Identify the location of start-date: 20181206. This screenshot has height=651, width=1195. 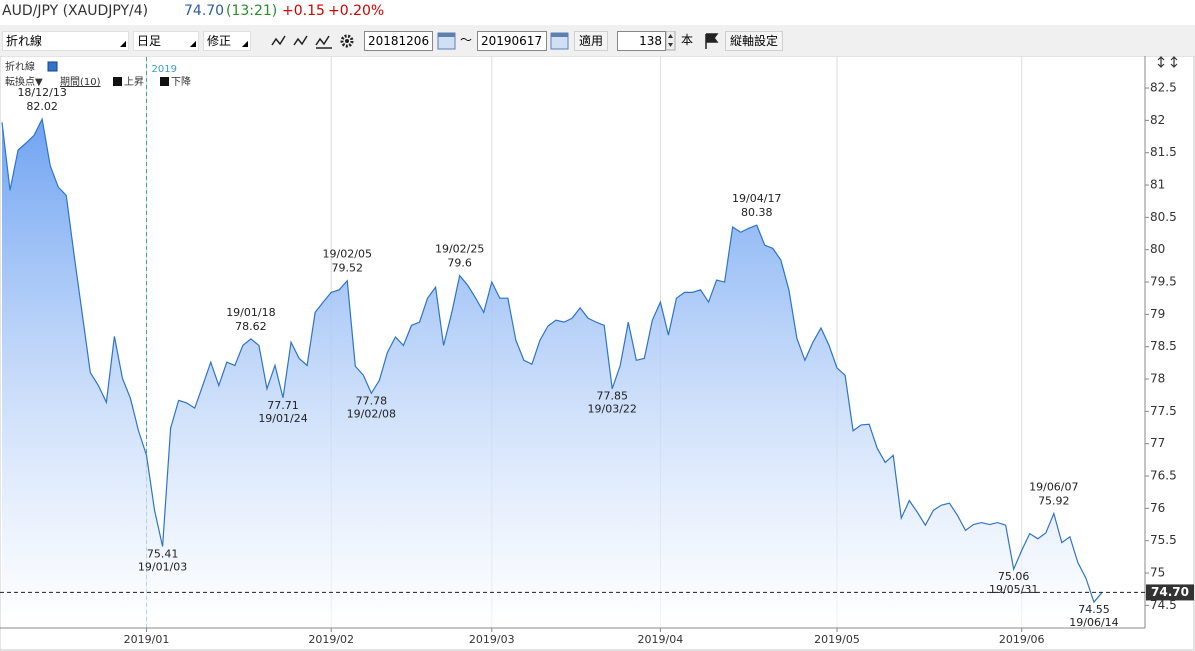
(398, 41).